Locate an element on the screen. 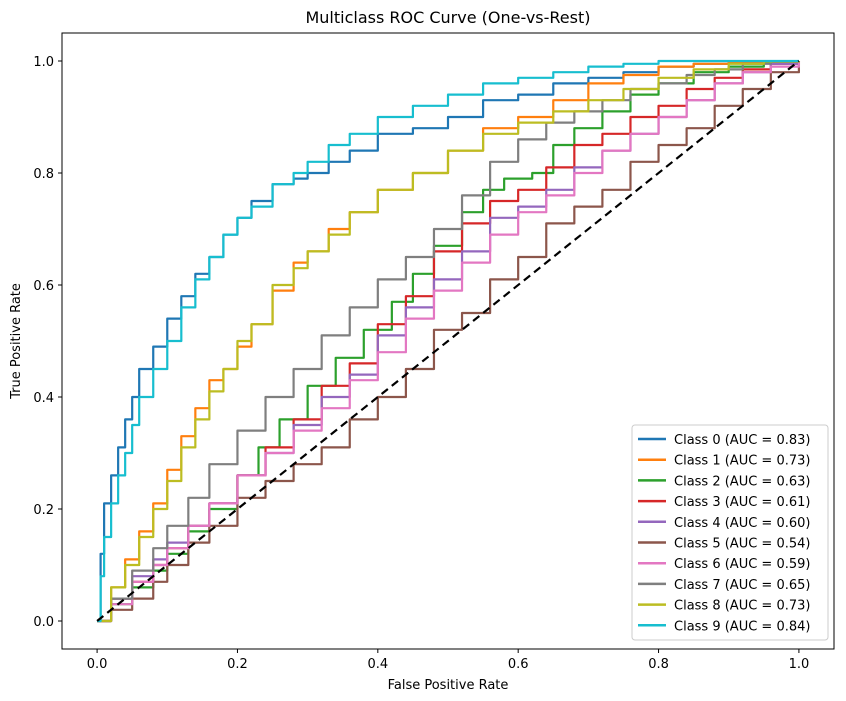  legend-label-class-0: Class 0 (AUC = 0.83) is located at coordinates (742, 440).